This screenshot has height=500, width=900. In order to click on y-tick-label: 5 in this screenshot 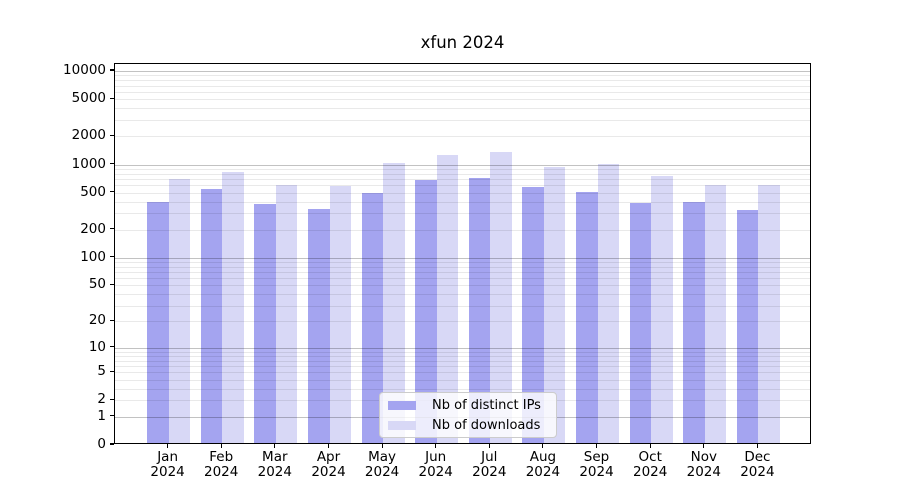, I will do `click(101, 371)`.